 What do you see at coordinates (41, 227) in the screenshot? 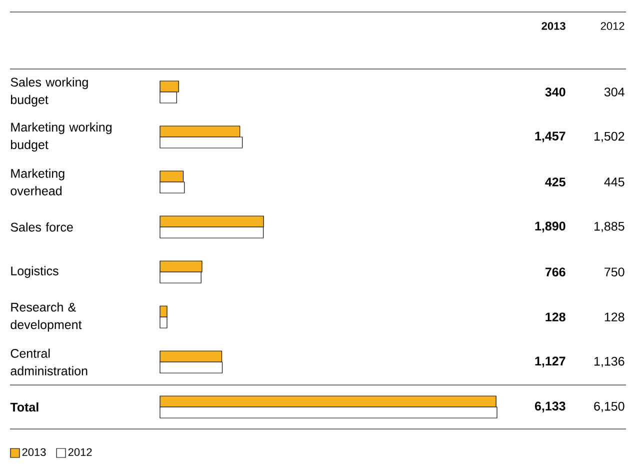
I see `y-tick-label: Sales force` at bounding box center [41, 227].